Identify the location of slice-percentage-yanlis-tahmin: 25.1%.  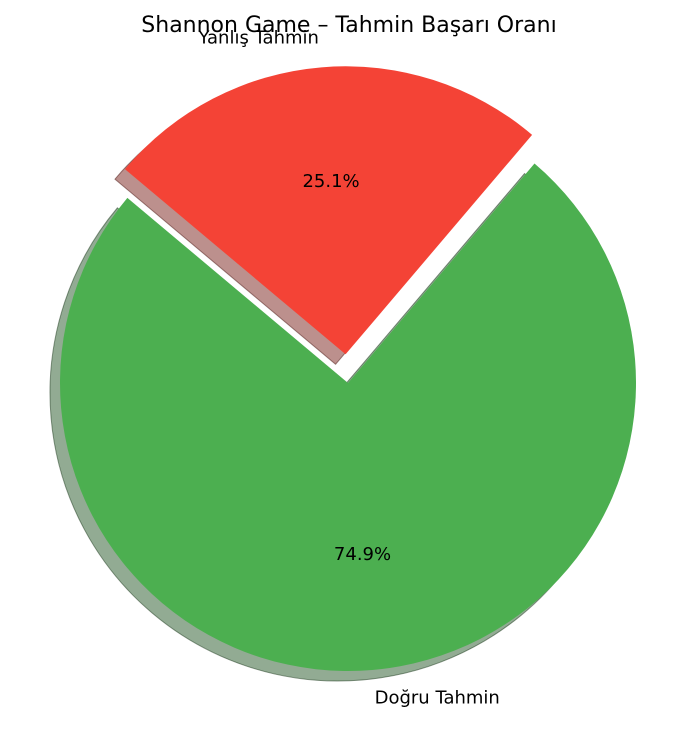
(330, 181).